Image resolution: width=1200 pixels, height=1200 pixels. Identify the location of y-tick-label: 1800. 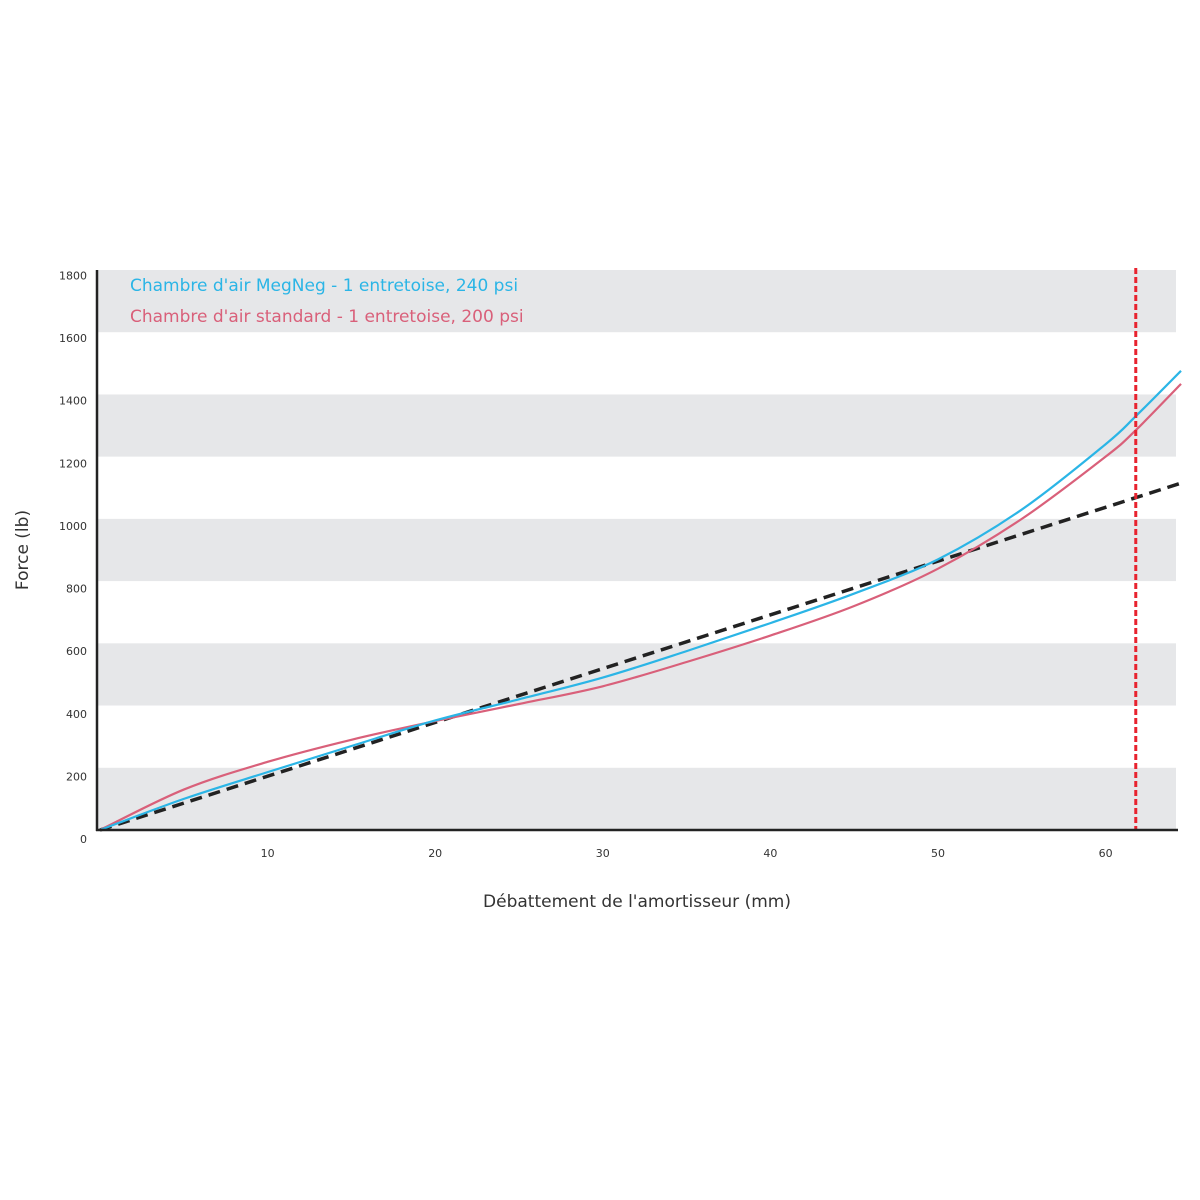
(73, 275).